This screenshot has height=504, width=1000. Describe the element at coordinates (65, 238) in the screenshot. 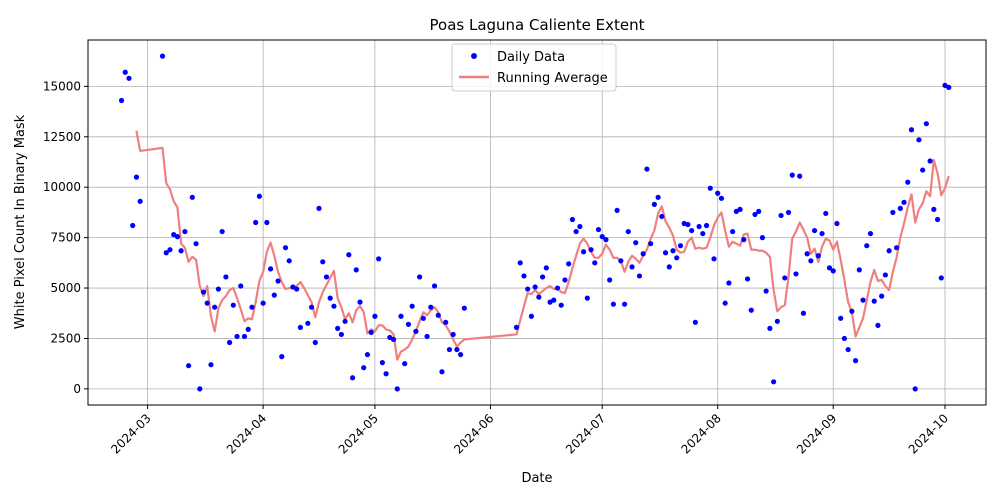

I see `y-tick-label: 7500` at that location.